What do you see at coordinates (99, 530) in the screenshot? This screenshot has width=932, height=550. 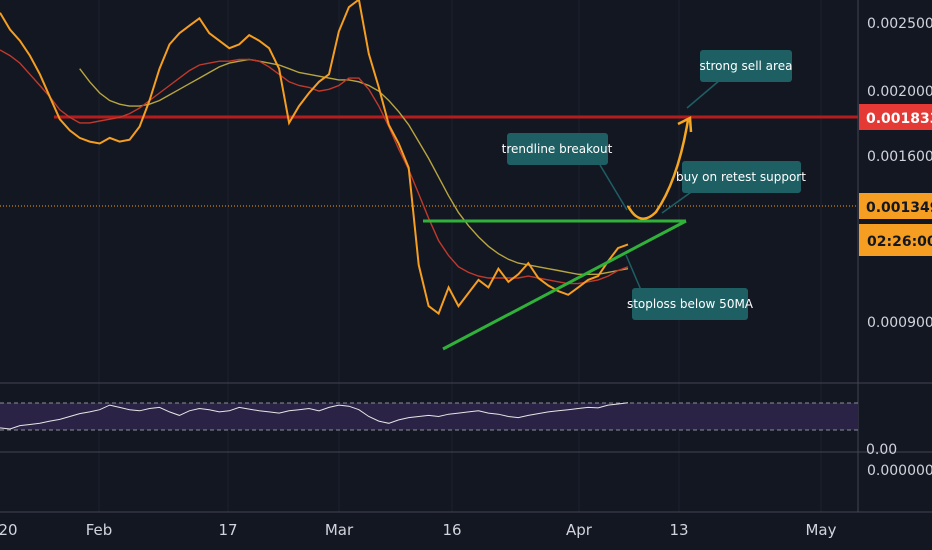 I see `time-tick-label: Feb` at bounding box center [99, 530].